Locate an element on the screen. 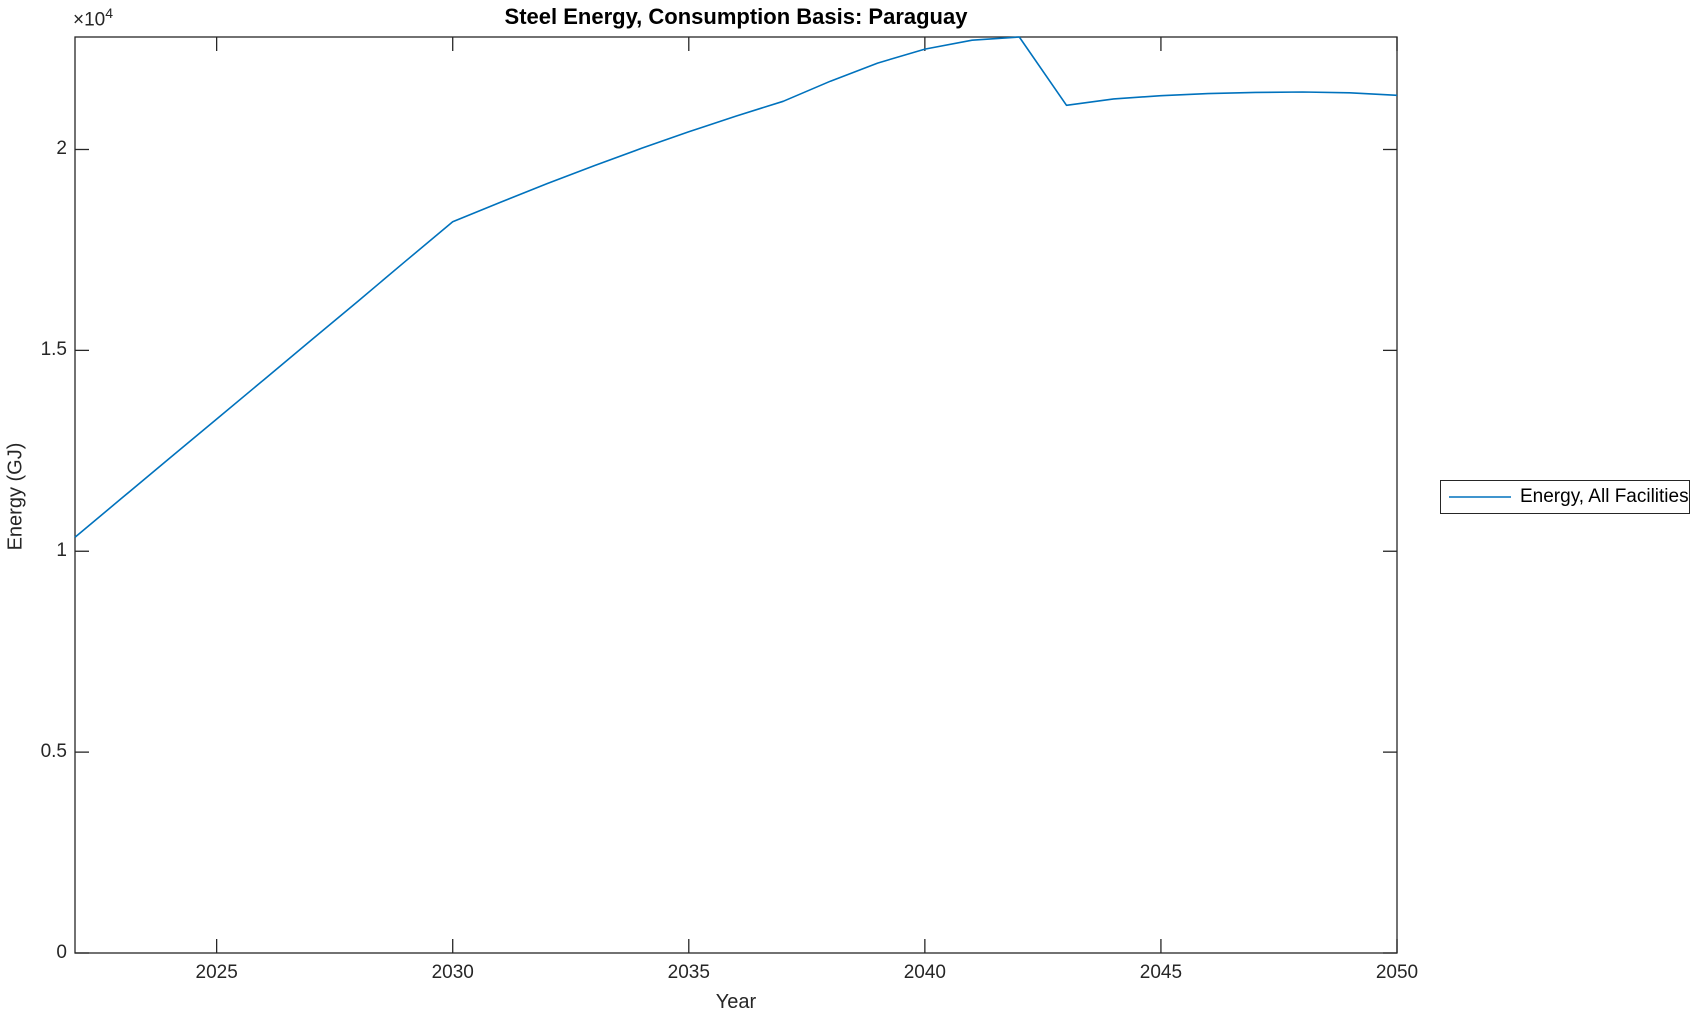 Image resolution: width=1703 pixels, height=1023 pixels. y-tick-label: 1.5 is located at coordinates (53, 350).